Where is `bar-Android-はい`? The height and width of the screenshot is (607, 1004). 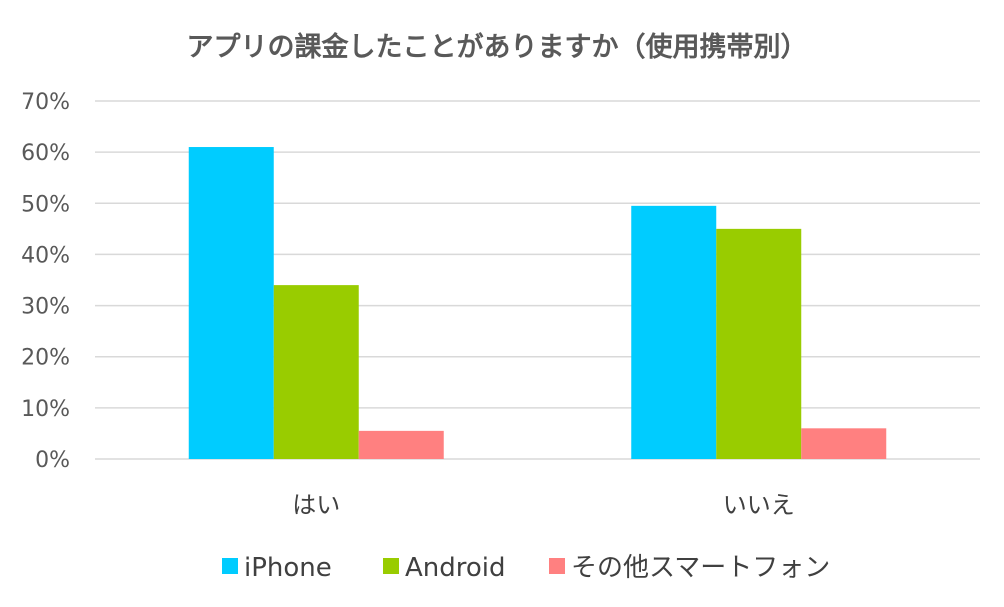
bar-Android-はい is located at coordinates (316, 372).